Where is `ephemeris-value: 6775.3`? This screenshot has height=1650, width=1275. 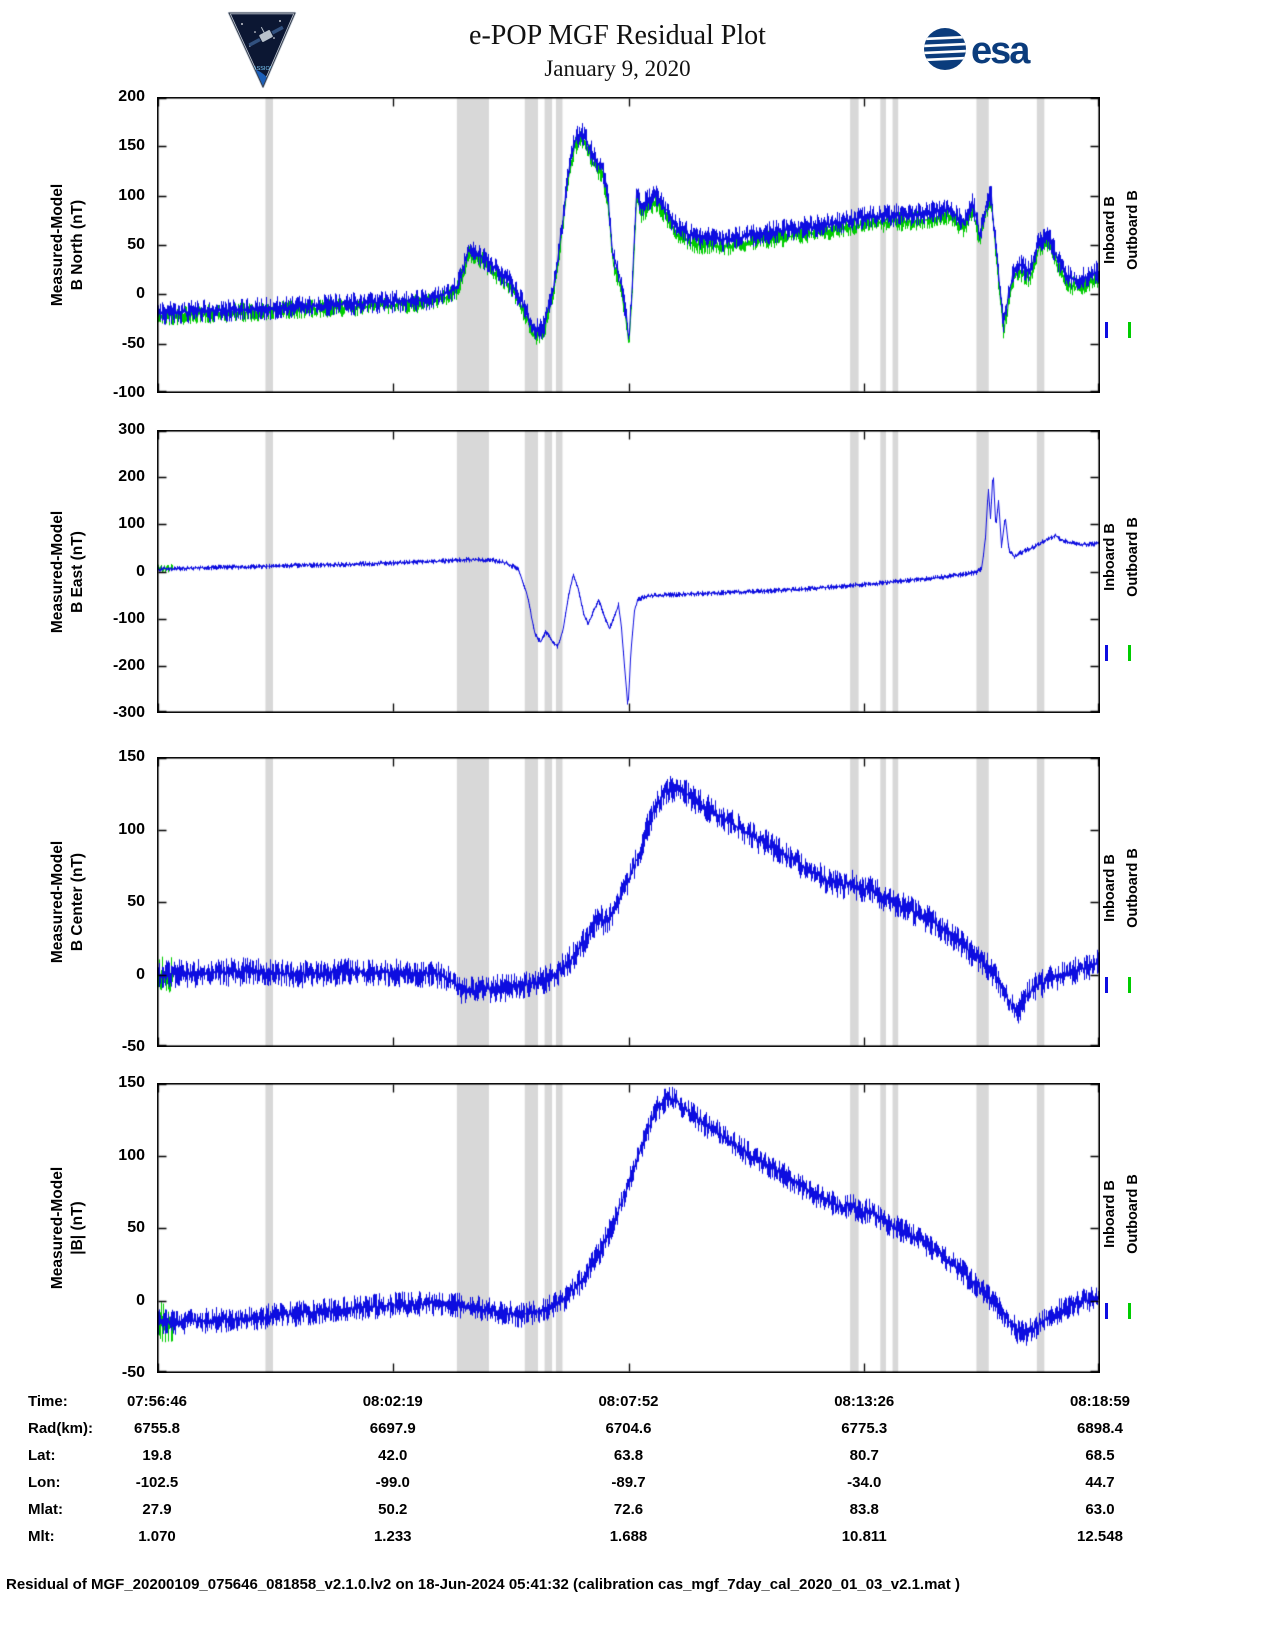
ephemeris-value: 6775.3 is located at coordinates (864, 1428).